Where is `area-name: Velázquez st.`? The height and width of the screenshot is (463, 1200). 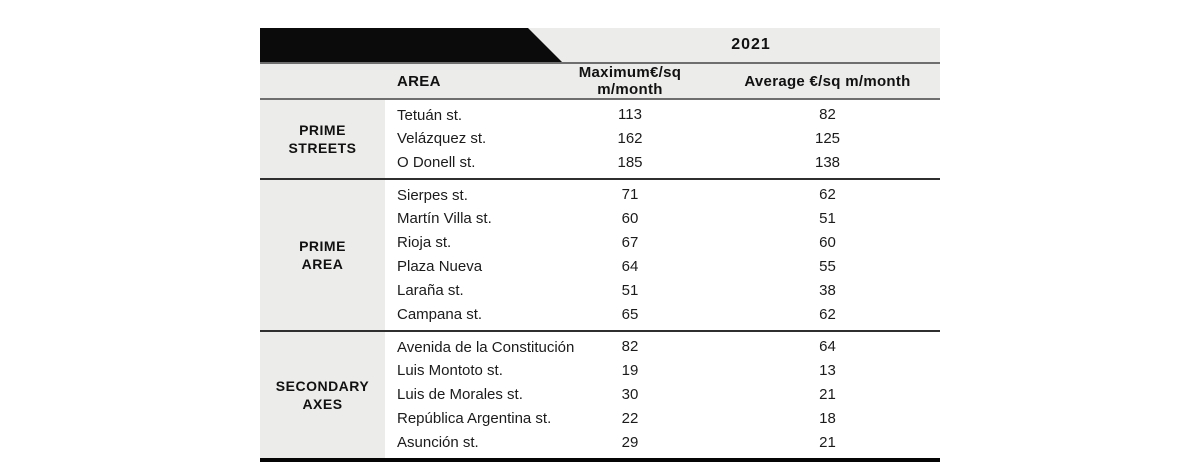 area-name: Velázquez st. is located at coordinates (442, 138).